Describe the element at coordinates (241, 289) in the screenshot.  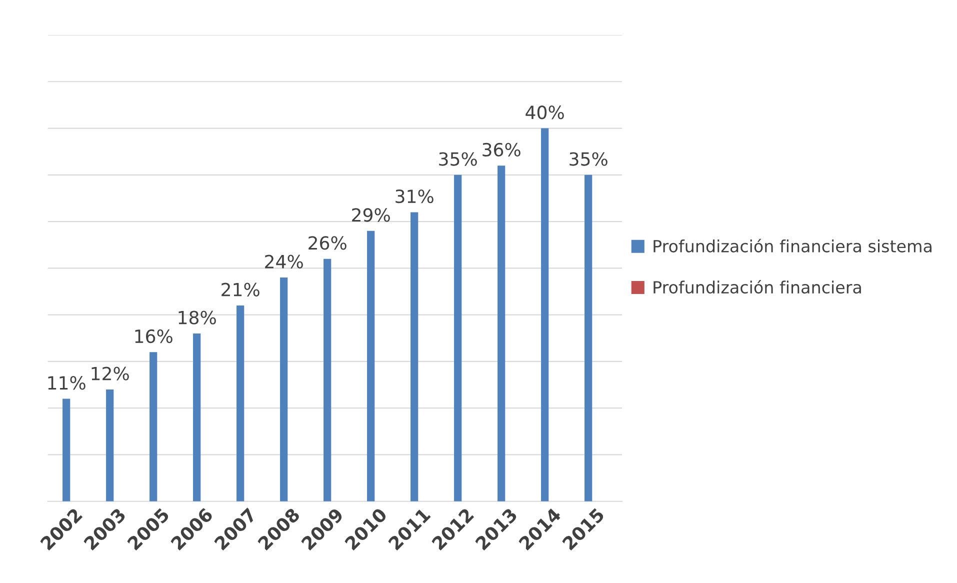
I see `data-label: 21%` at that location.